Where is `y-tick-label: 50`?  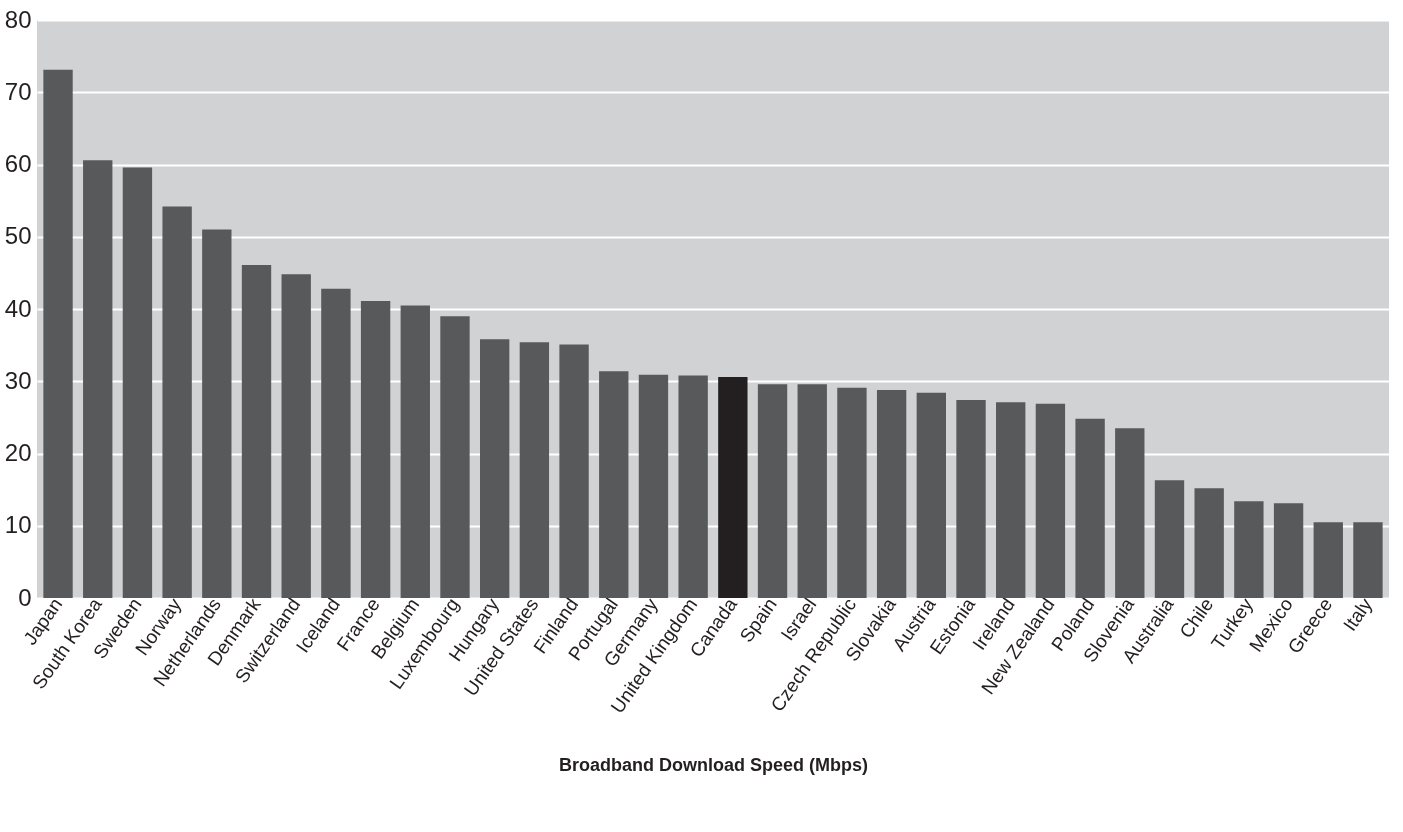 y-tick-label: 50 is located at coordinates (18, 236).